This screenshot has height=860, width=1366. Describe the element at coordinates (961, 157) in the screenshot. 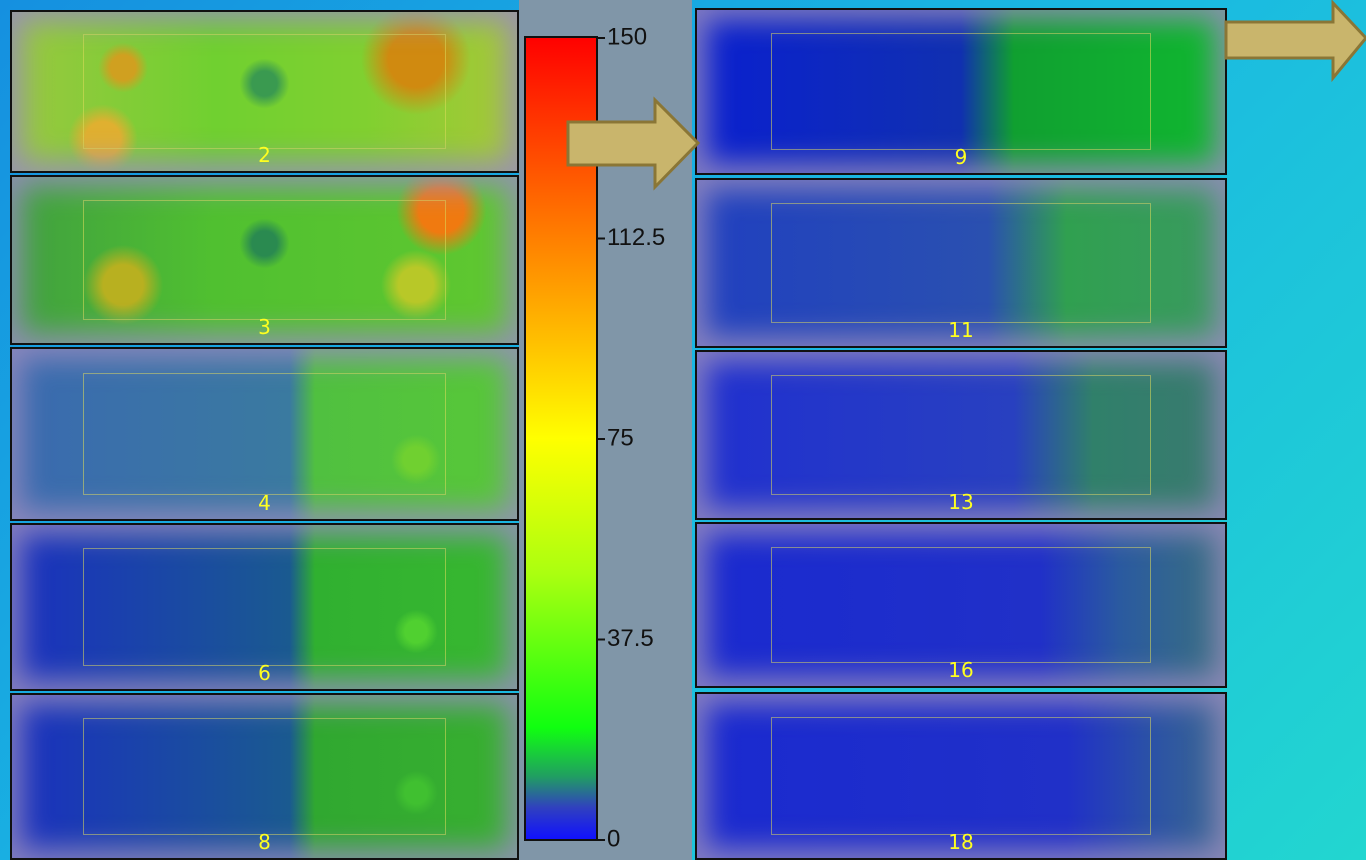

I see `panel-label: 9` at that location.